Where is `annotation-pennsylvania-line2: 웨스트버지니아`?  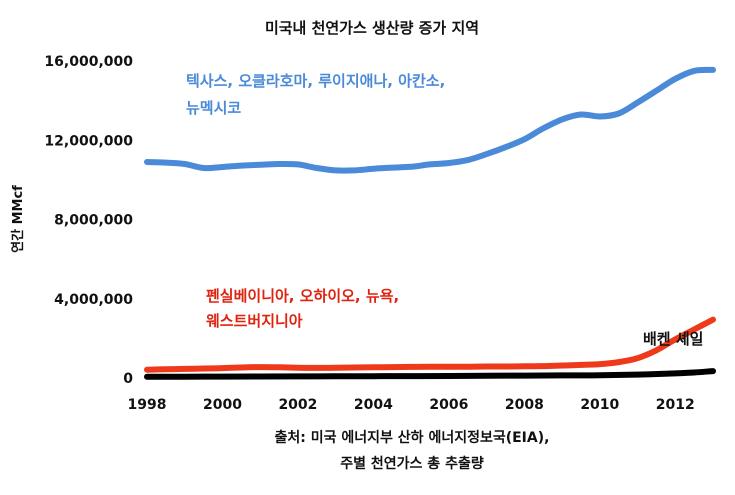 annotation-pennsylvania-line2: 웨스트버지니아 is located at coordinates (254, 321).